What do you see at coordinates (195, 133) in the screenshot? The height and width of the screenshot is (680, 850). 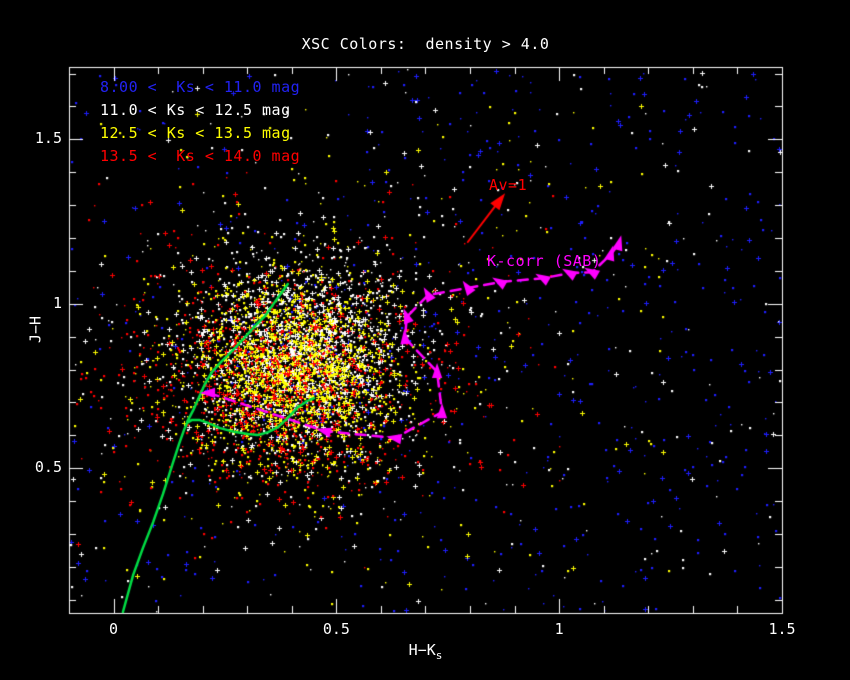 I see `legend-item: 12.5 < Ks < 13.5 mag` at bounding box center [195, 133].